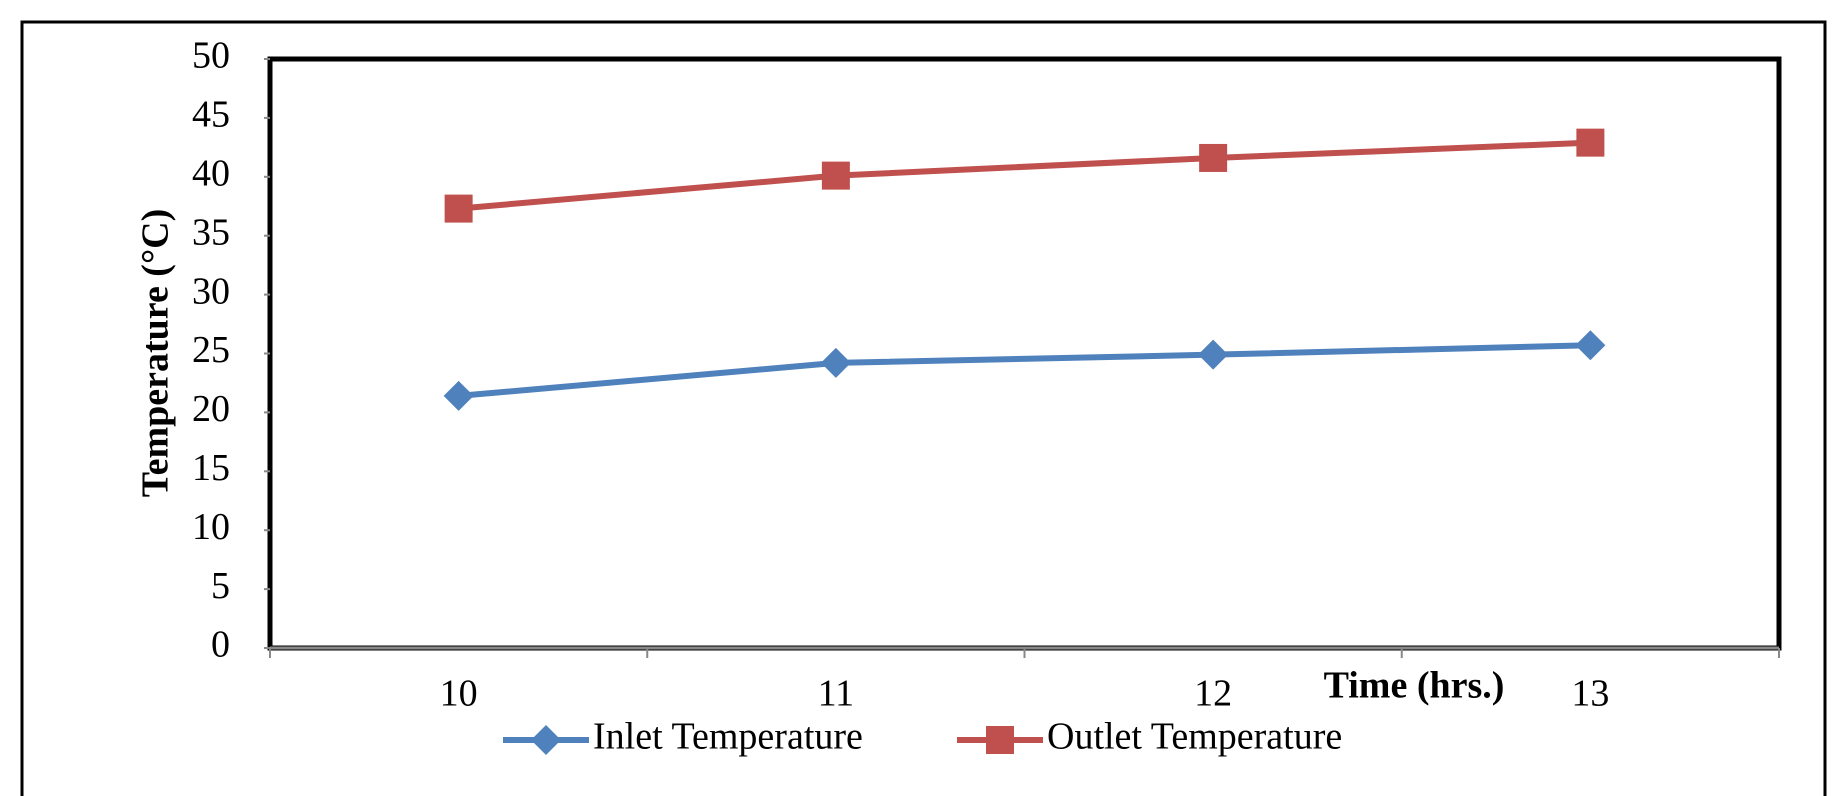 This screenshot has width=1847, height=796. Describe the element at coordinates (1414, 686) in the screenshot. I see `x-axis-title: Time (hrs.)` at that location.